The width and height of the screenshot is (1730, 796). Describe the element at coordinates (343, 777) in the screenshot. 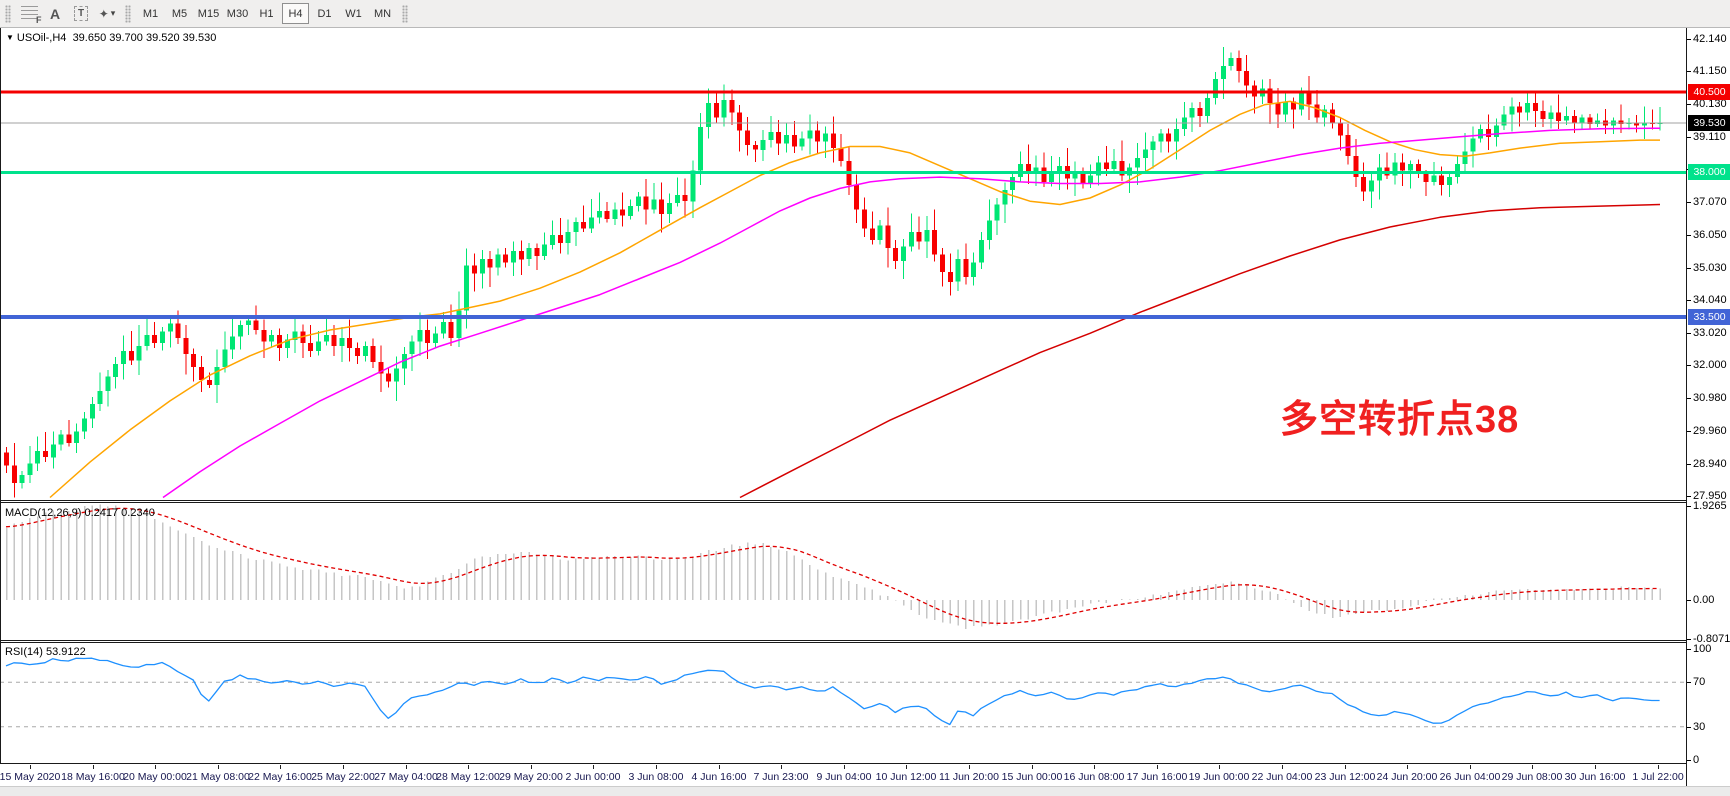

I see `time-tick-label: 25 May 22:00` at that location.